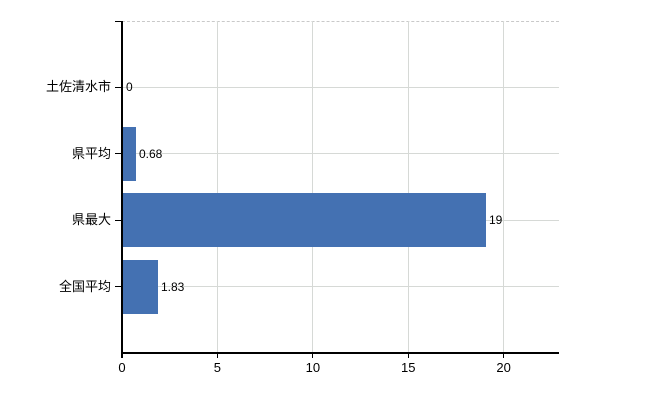  What do you see at coordinates (217, 367) in the screenshot?
I see `x-tick-label: 5` at bounding box center [217, 367].